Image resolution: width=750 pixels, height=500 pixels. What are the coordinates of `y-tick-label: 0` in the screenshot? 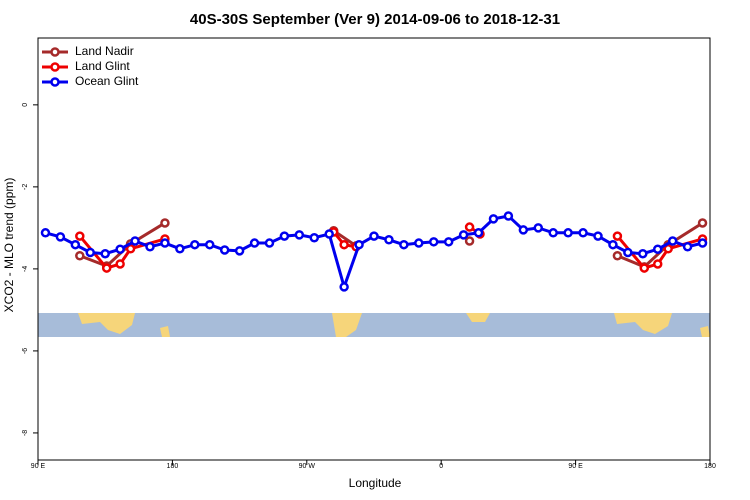 It's located at (25, 105).